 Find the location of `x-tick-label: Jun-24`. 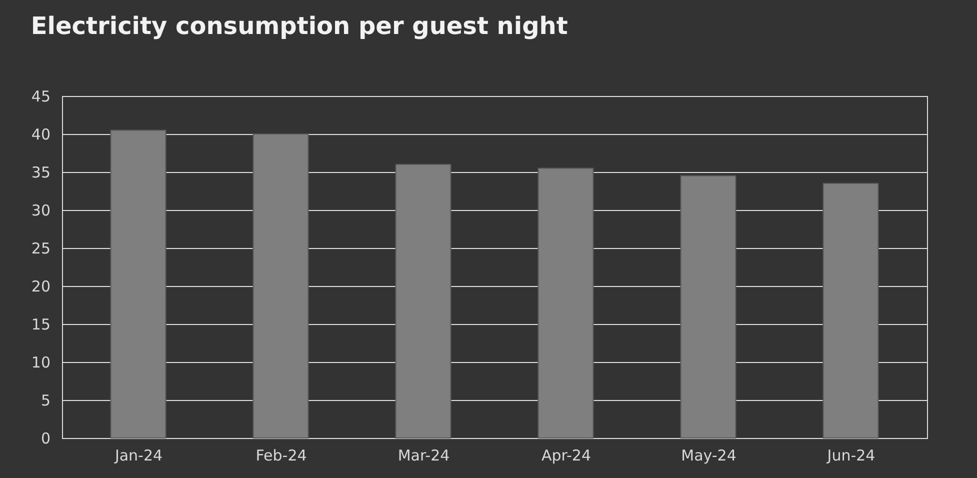

x-tick-label: Jun-24 is located at coordinates (851, 455).